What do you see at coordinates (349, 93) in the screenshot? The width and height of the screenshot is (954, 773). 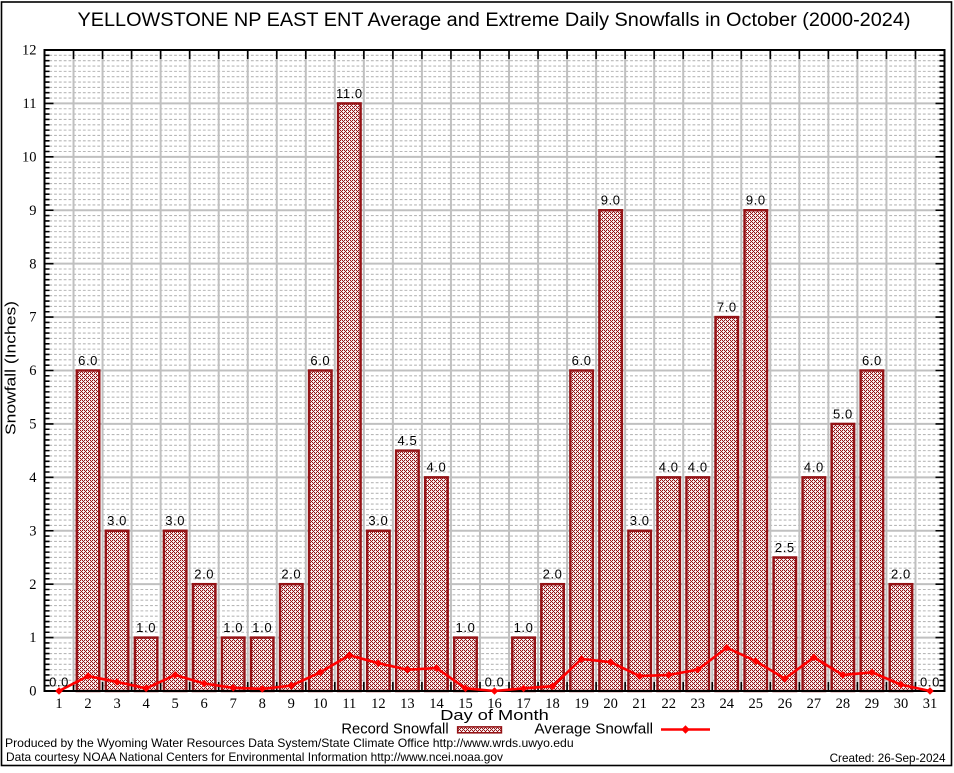 I see `svg-text: 11.0` at bounding box center [349, 93].